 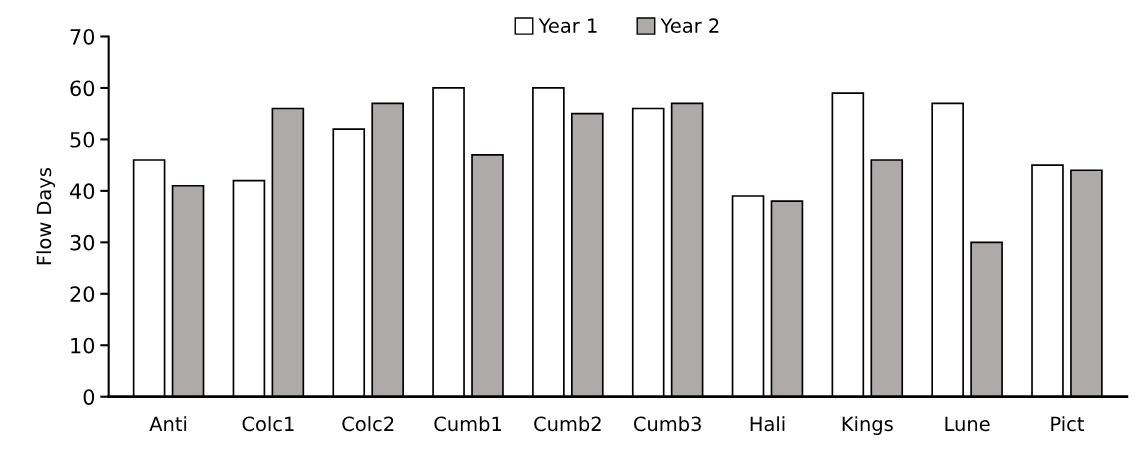 I want to click on y-tick-label: 0, so click(x=89, y=397).